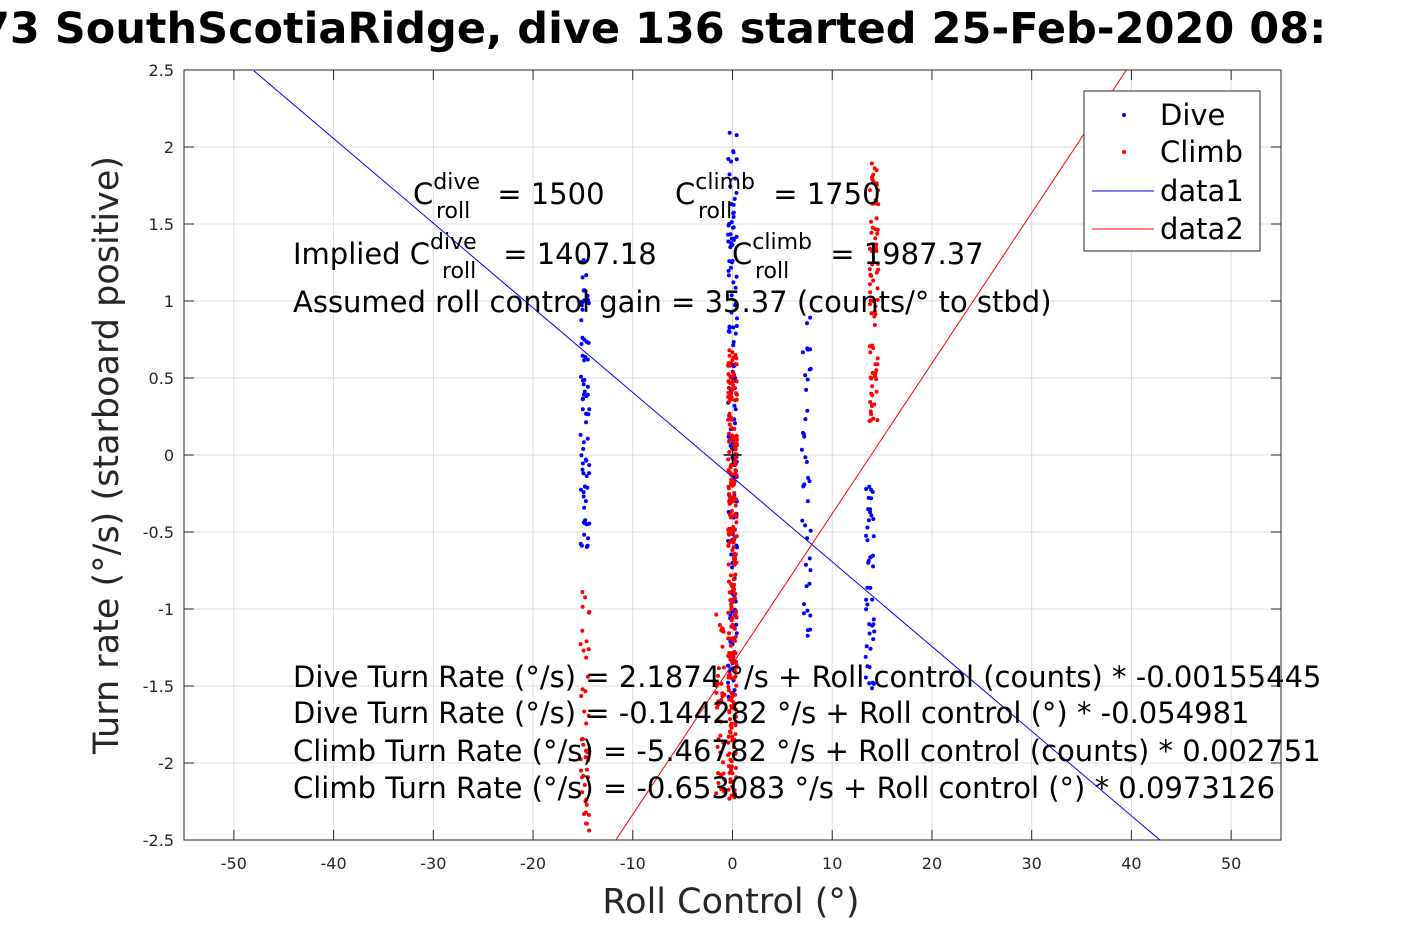 This screenshot has width=1417, height=945. Describe the element at coordinates (832, 863) in the screenshot. I see `x-tick-label: 10` at that location.